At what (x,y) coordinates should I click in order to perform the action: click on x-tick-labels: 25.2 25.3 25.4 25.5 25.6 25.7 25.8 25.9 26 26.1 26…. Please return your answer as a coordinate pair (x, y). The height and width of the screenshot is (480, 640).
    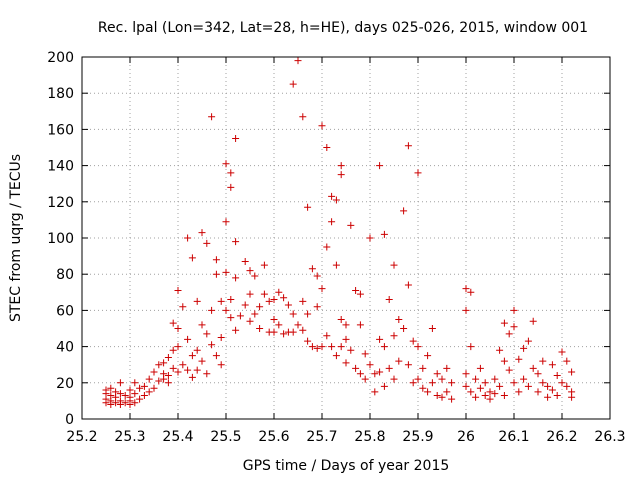
    Looking at the image, I should click on (345, 437).